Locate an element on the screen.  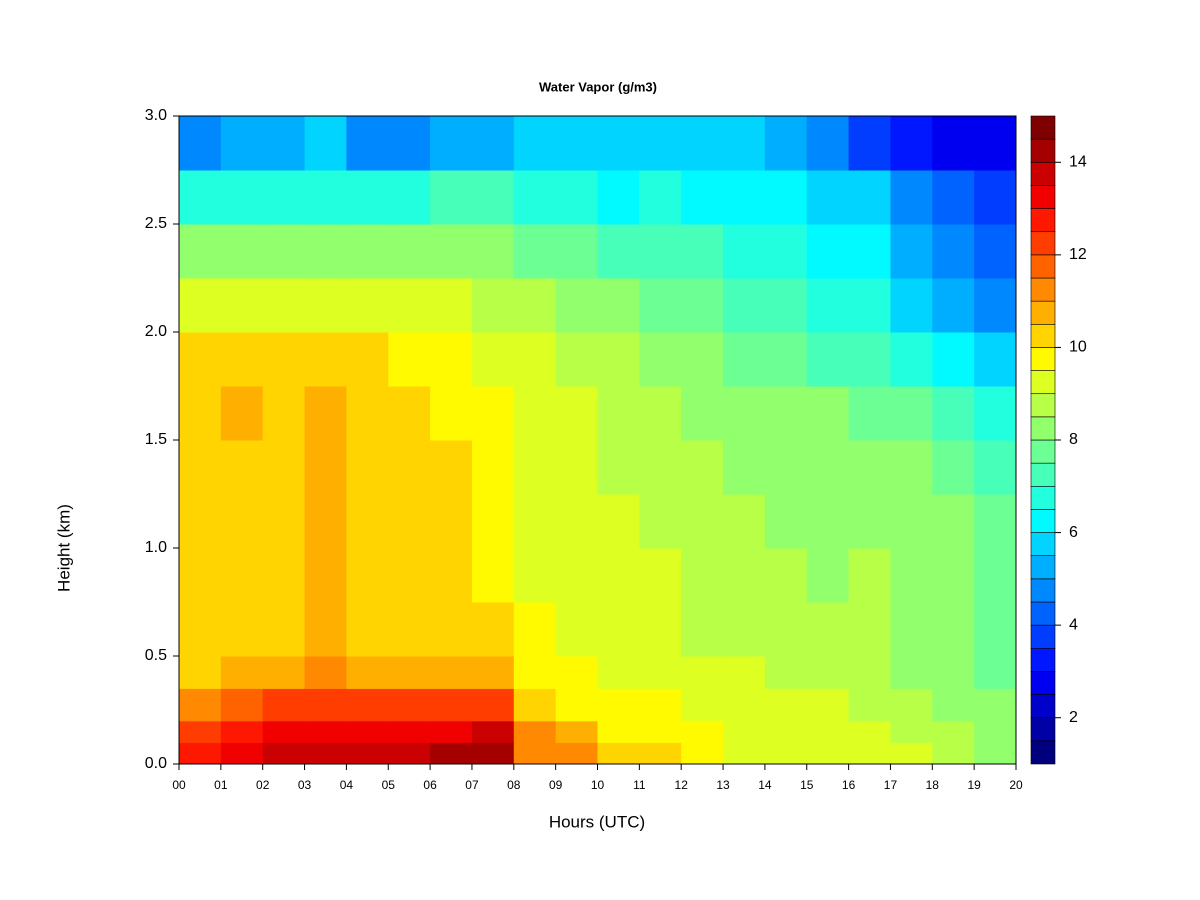
x-tick-label: 10 is located at coordinates (598, 785).